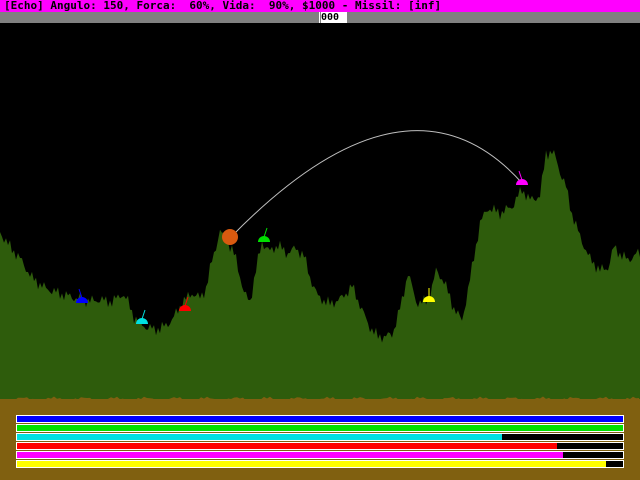 The width and height of the screenshot is (640, 480). I want to click on wind-indicator-bar, so click(320, 17).